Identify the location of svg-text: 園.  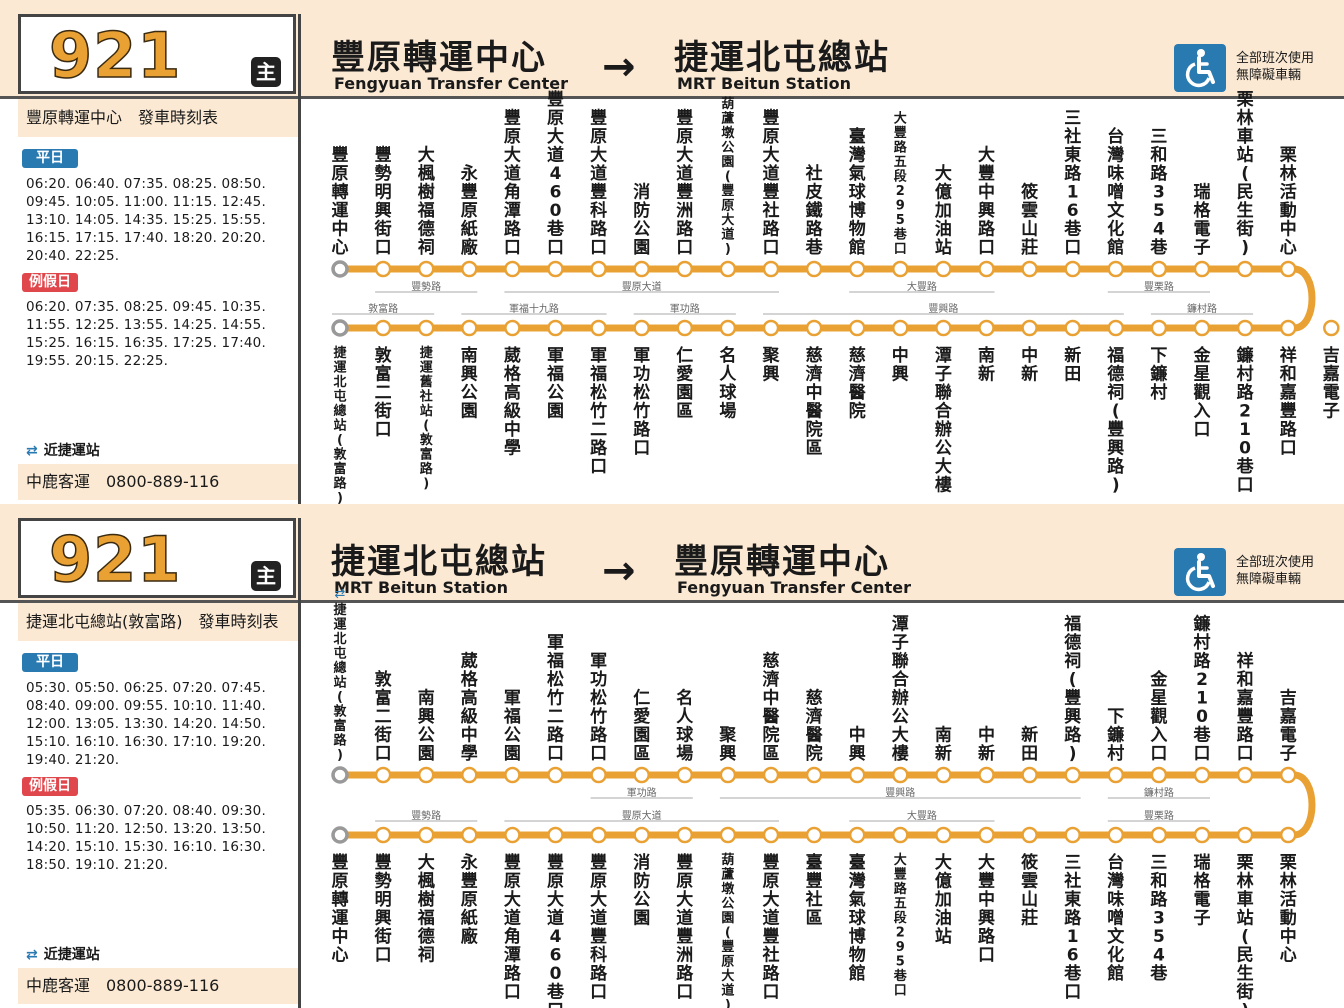
(469, 412).